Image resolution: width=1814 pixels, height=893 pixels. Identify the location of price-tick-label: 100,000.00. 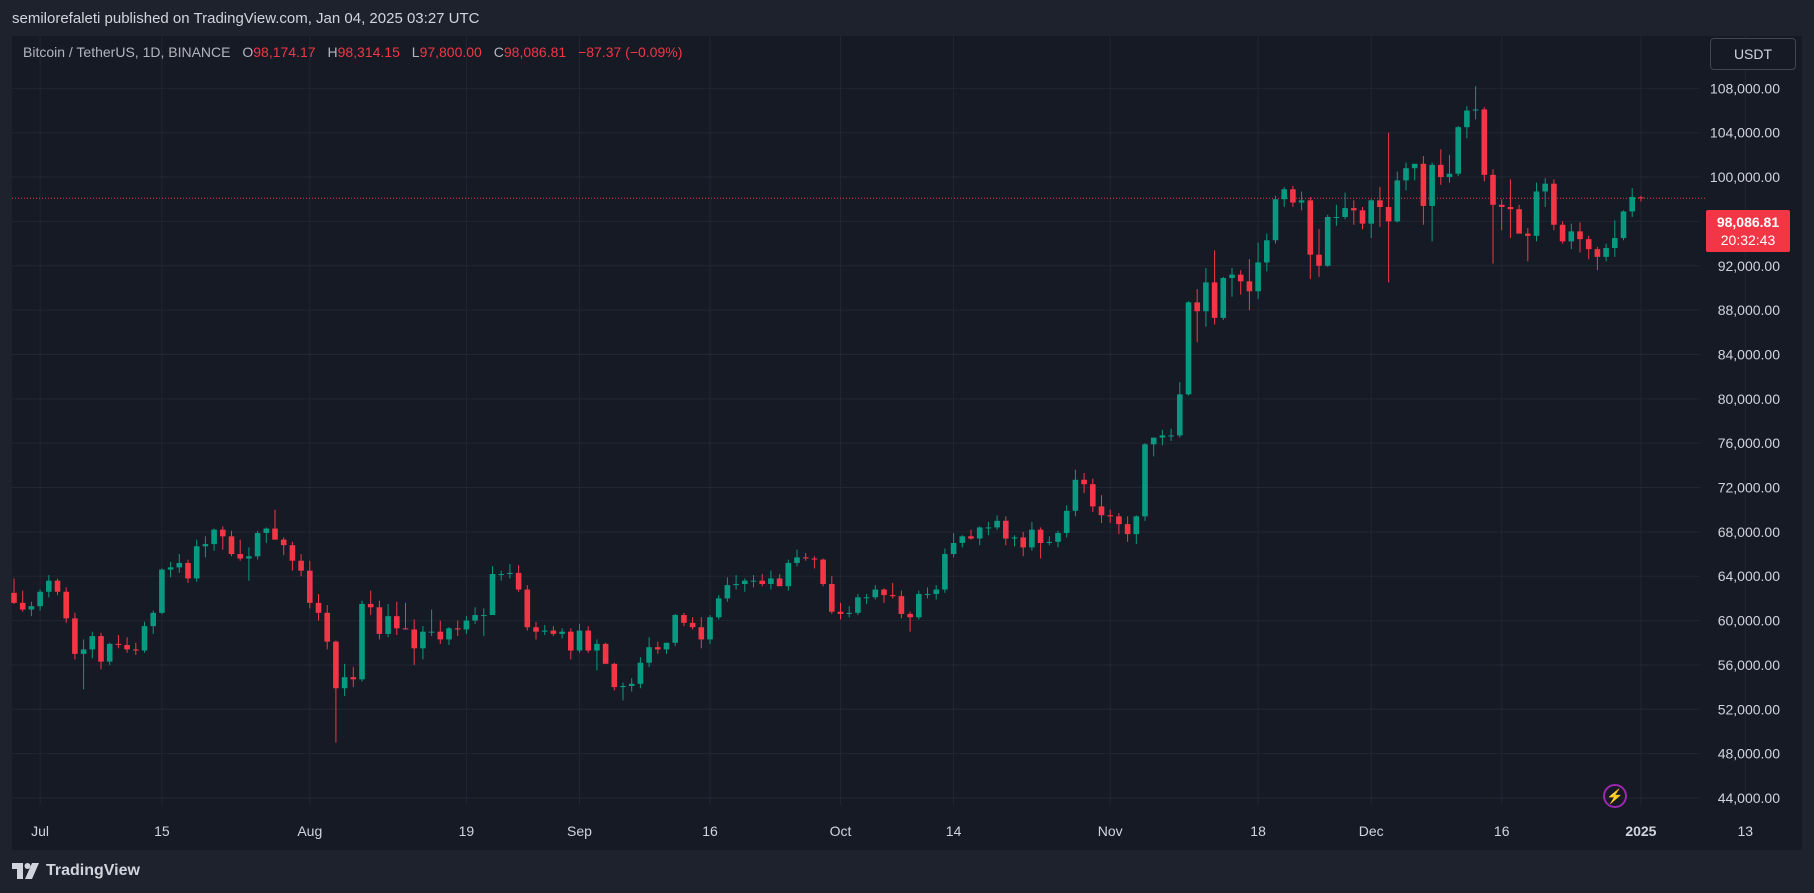
(1745, 177).